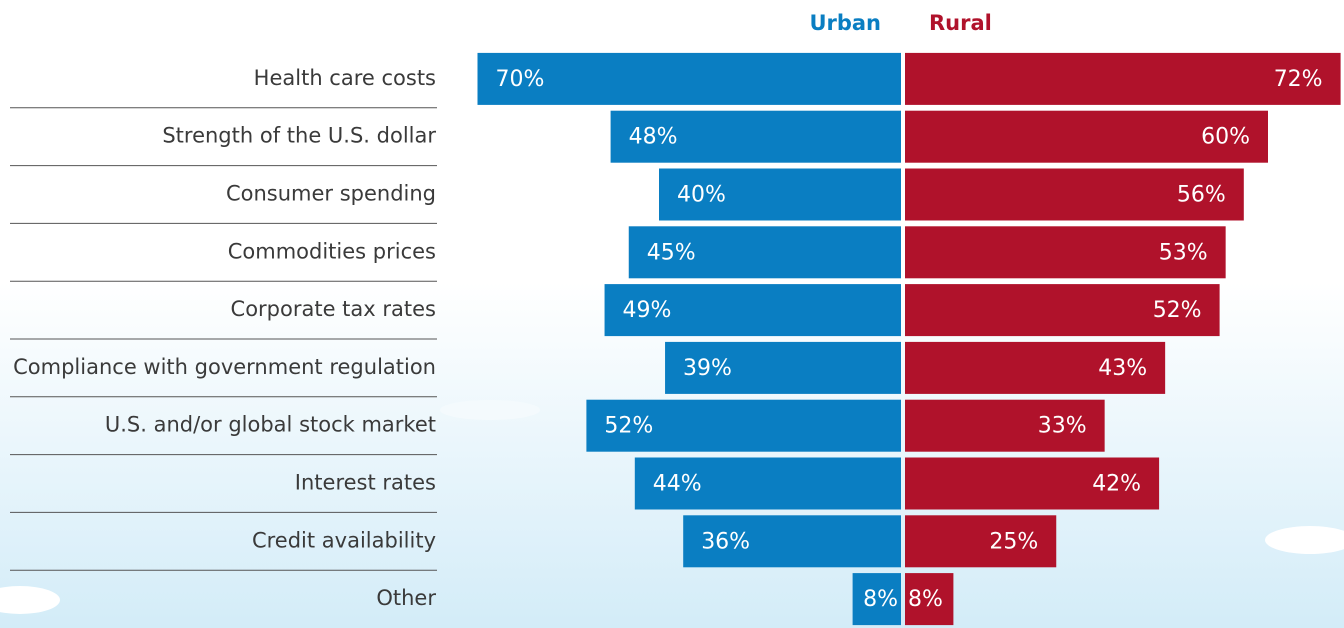 The width and height of the screenshot is (1344, 628). What do you see at coordinates (345, 78) in the screenshot?
I see `category-label: Health care costs` at bounding box center [345, 78].